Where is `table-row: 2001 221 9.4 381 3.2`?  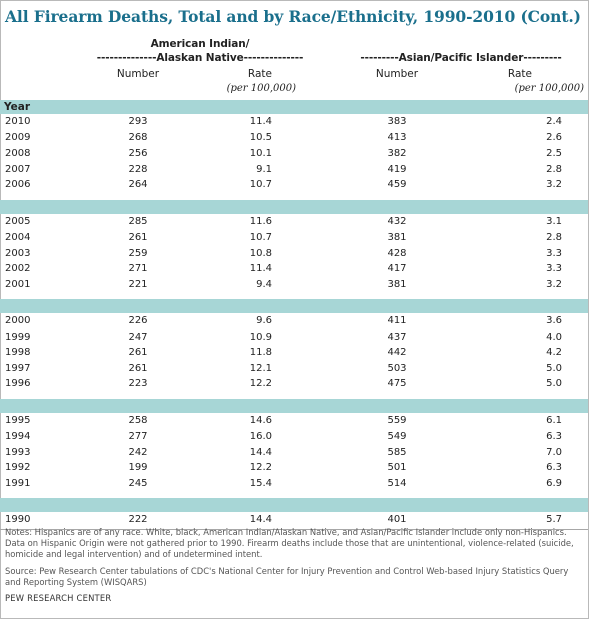 table-row: 2001 221 9.4 381 3.2 is located at coordinates (294, 285).